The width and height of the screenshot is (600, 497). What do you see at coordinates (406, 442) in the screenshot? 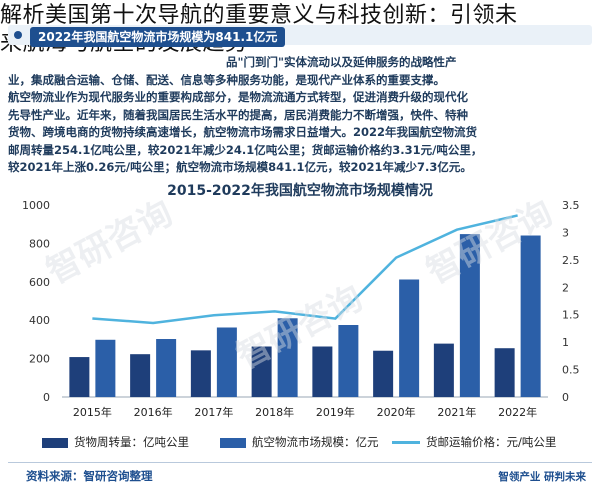
I see `legend-line` at bounding box center [406, 442].